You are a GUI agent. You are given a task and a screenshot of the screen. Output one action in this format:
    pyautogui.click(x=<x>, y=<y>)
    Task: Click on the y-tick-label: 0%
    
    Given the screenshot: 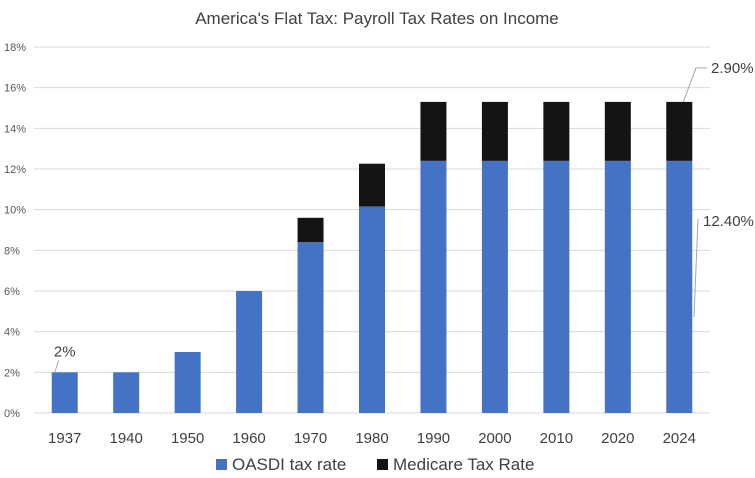 What is the action you would take?
    pyautogui.click(x=12, y=414)
    